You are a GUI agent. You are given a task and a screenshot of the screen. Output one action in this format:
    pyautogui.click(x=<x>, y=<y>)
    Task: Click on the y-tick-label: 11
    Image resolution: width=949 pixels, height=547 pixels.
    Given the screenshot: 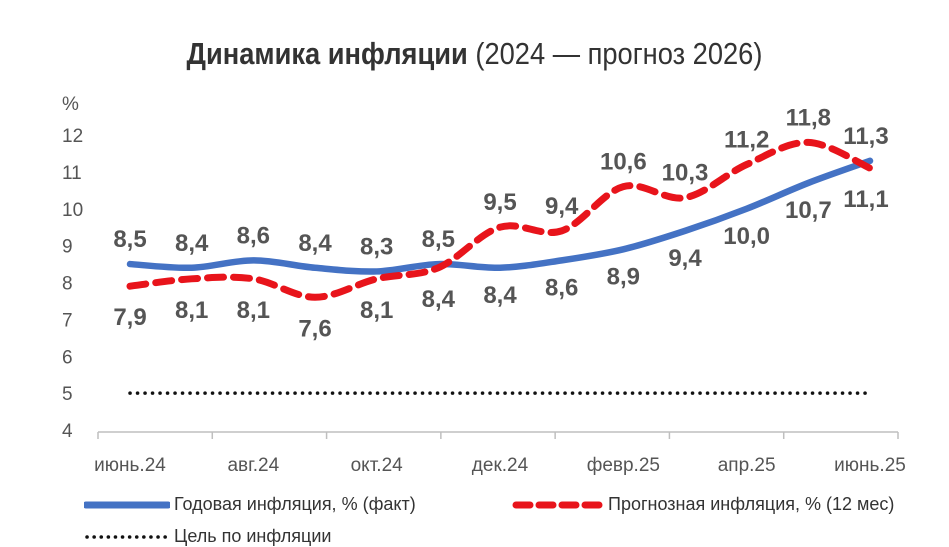 What is the action you would take?
    pyautogui.click(x=72, y=173)
    